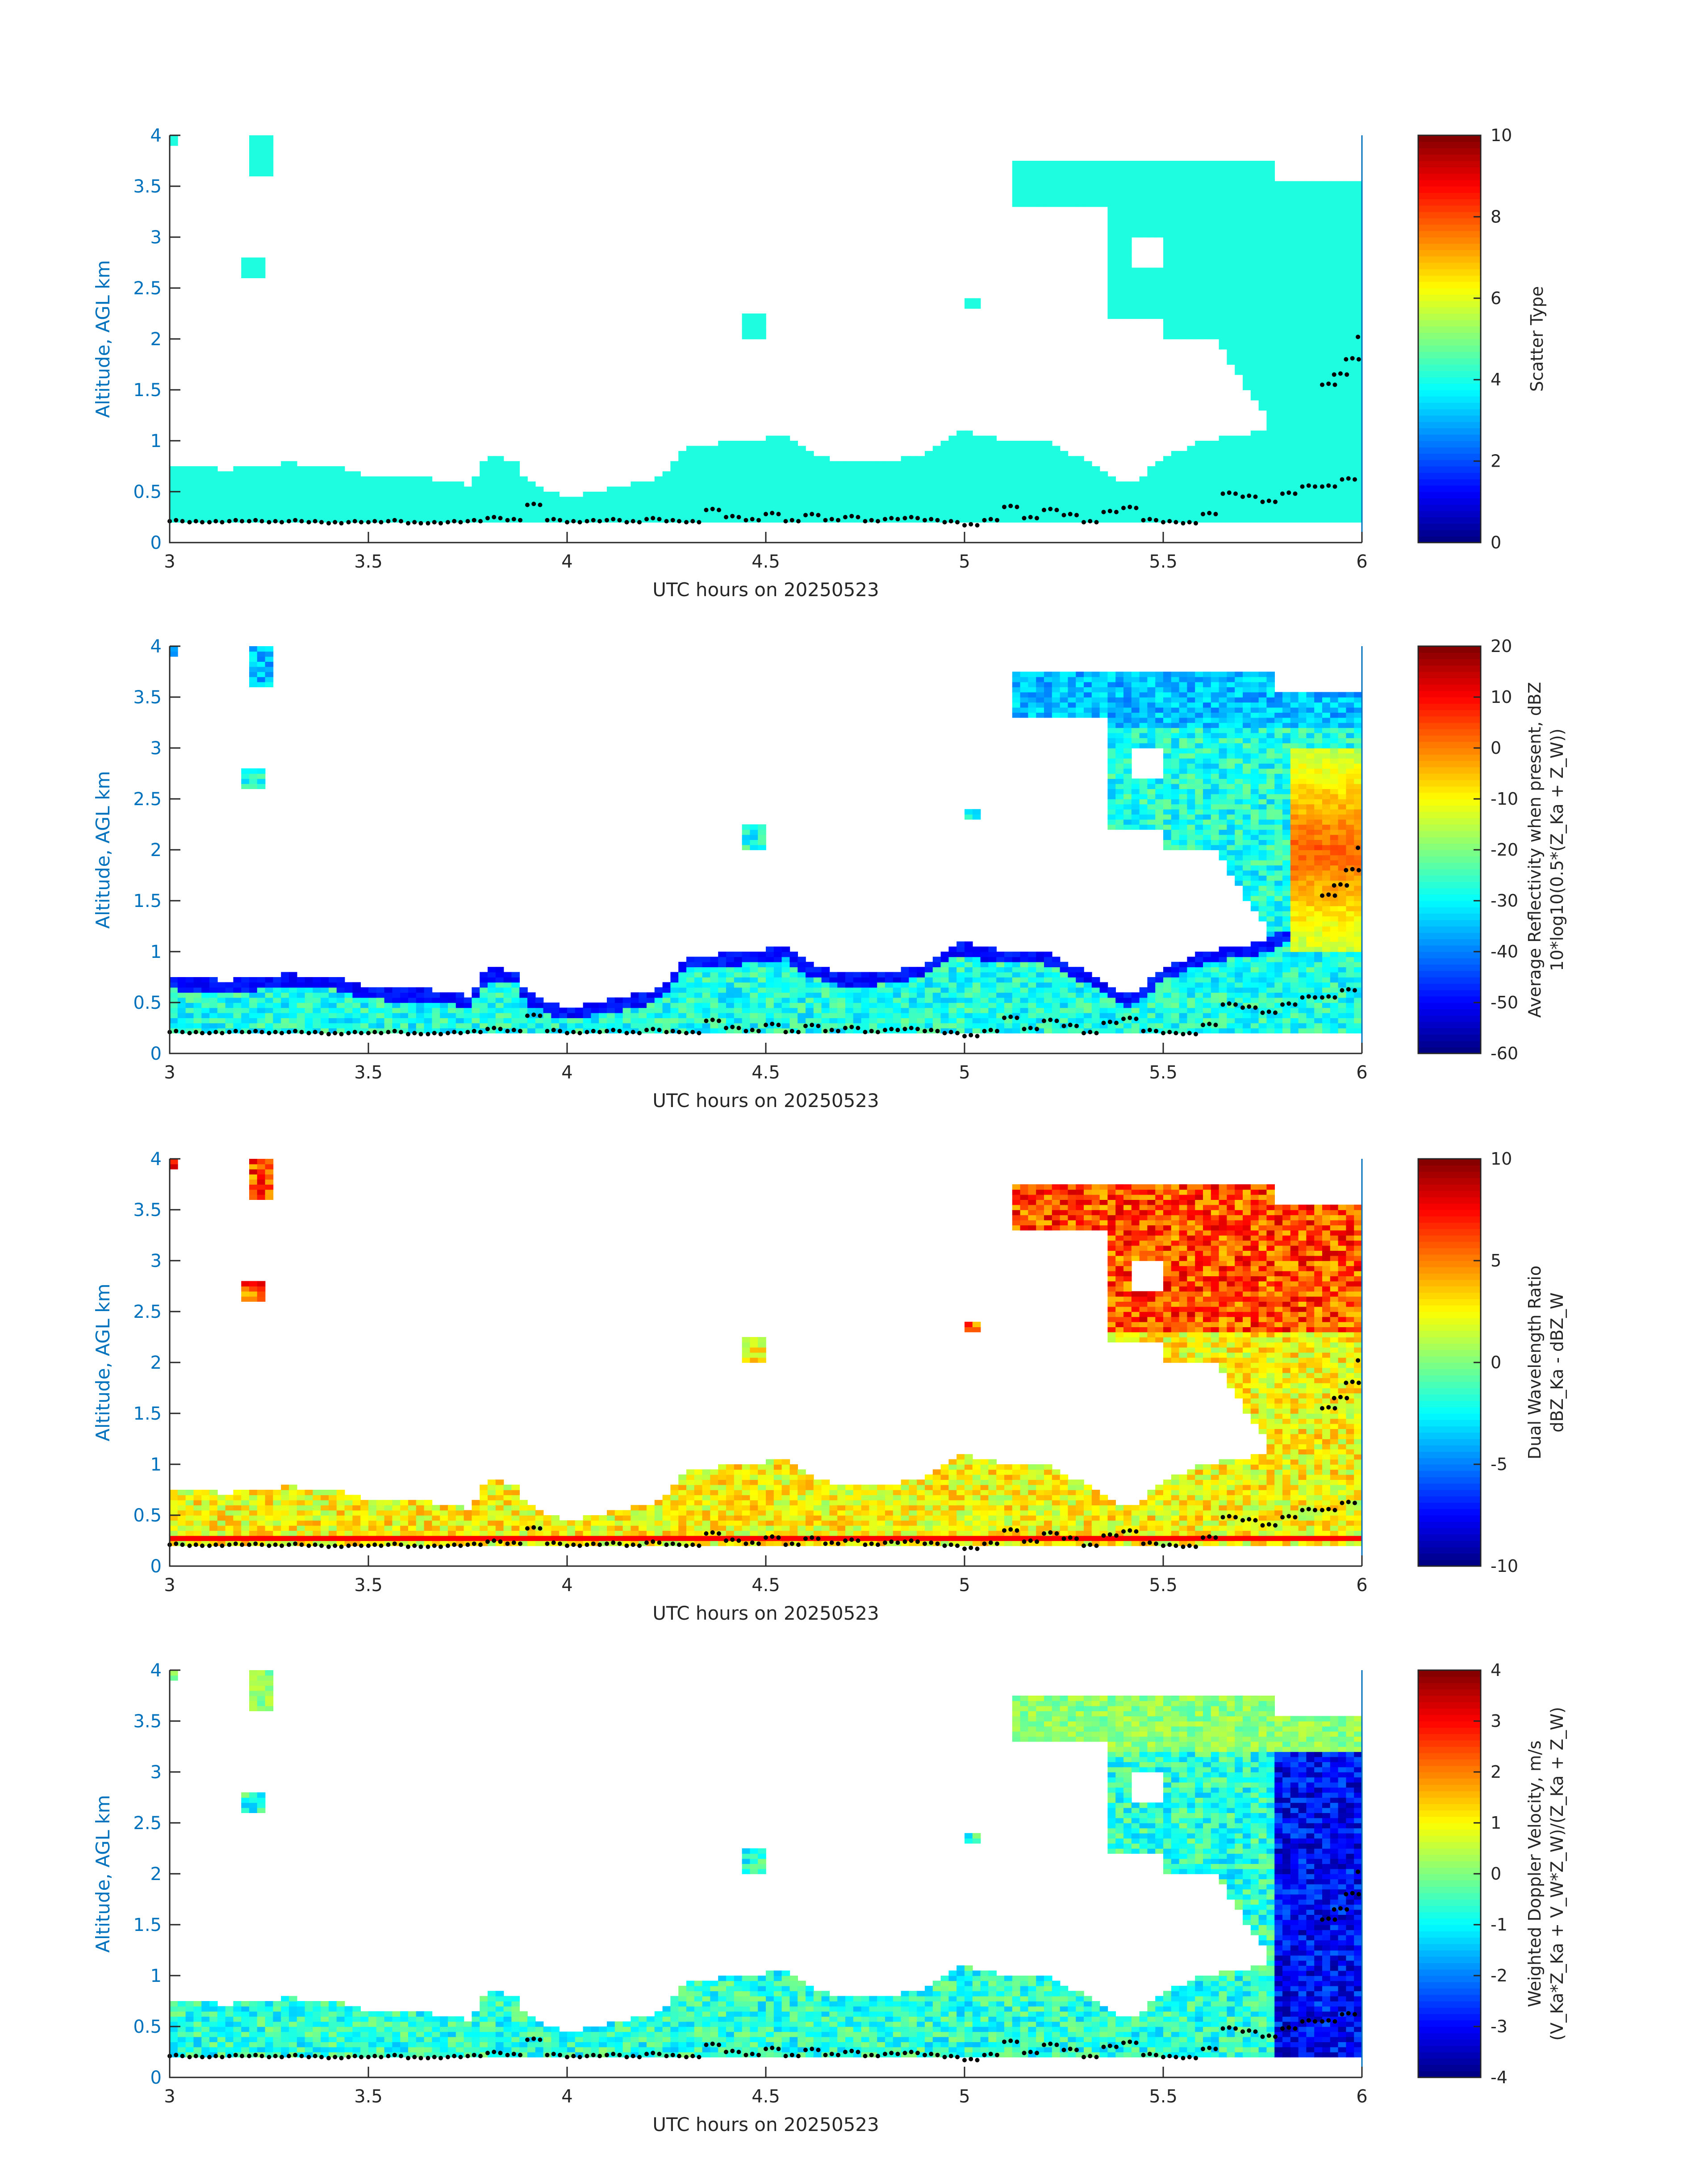 The height and width of the screenshot is (2177, 1708). What do you see at coordinates (1449, 240) in the screenshot?
I see `colorbar-segment` at bounding box center [1449, 240].